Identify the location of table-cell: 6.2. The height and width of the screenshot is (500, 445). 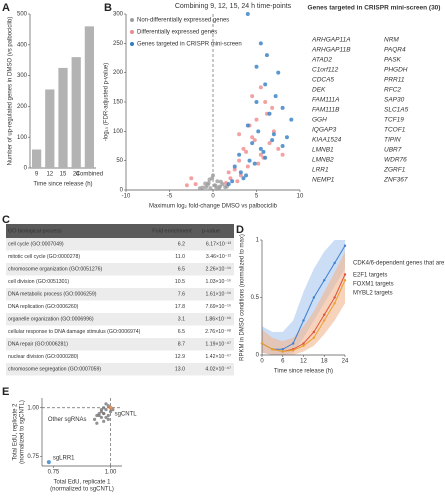
(181, 245).